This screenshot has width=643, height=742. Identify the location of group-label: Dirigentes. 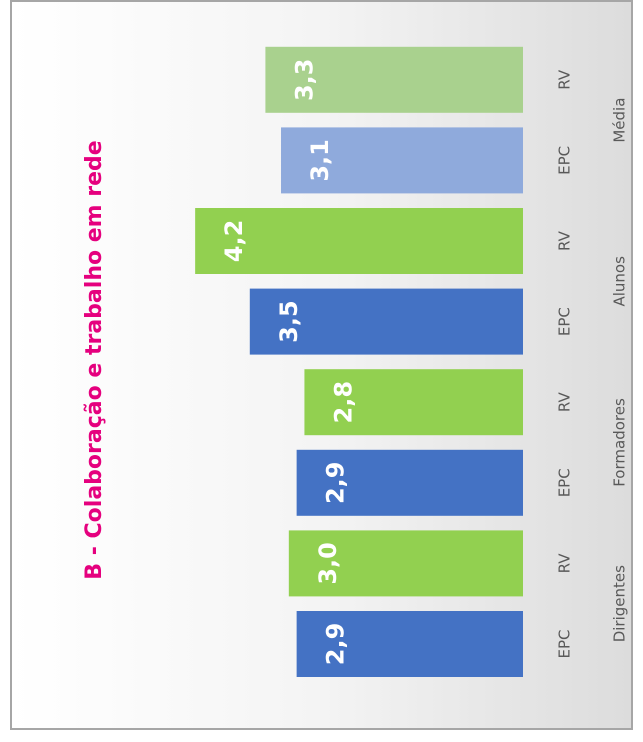
(620, 603).